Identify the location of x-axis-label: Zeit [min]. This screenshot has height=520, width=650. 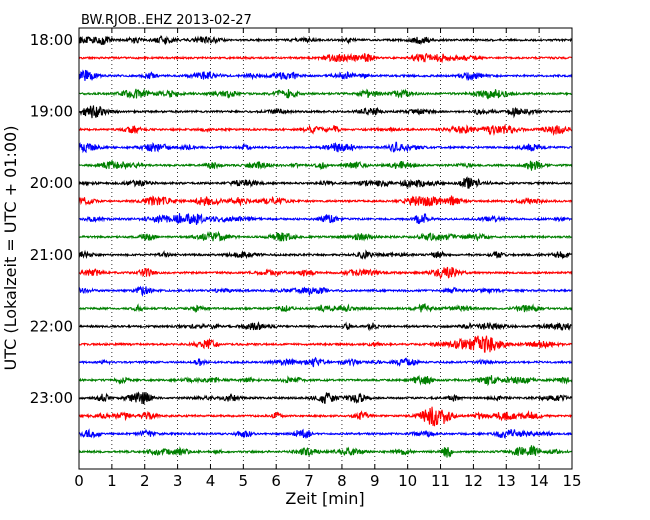
(324, 498).